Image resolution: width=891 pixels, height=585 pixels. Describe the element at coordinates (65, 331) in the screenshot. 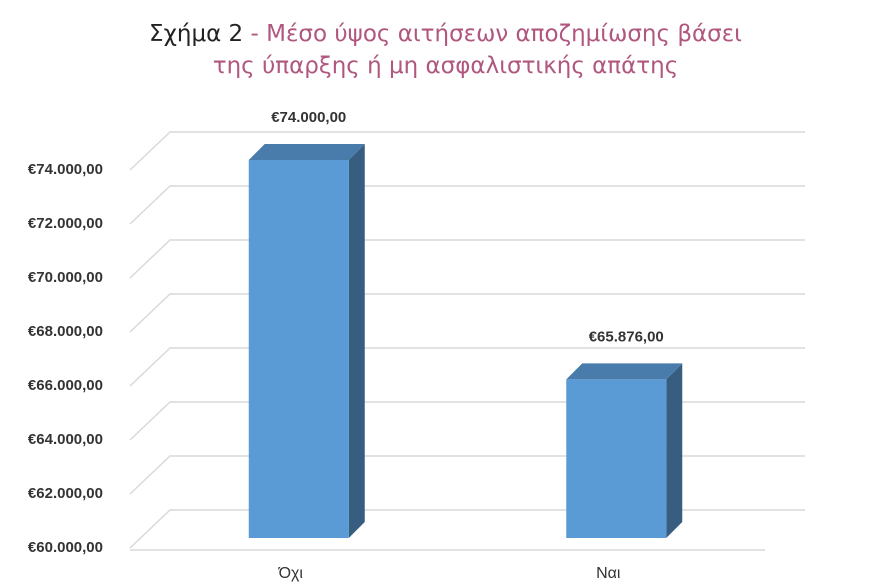

I see `y-tick-label: €68.000,00` at that location.